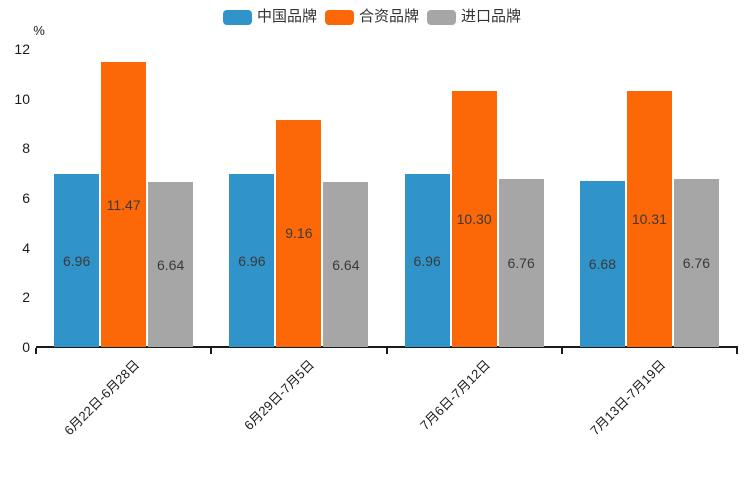 Image resolution: width=744 pixels, height=496 pixels. I want to click on legend-item-label: 进口品牌, so click(491, 16).